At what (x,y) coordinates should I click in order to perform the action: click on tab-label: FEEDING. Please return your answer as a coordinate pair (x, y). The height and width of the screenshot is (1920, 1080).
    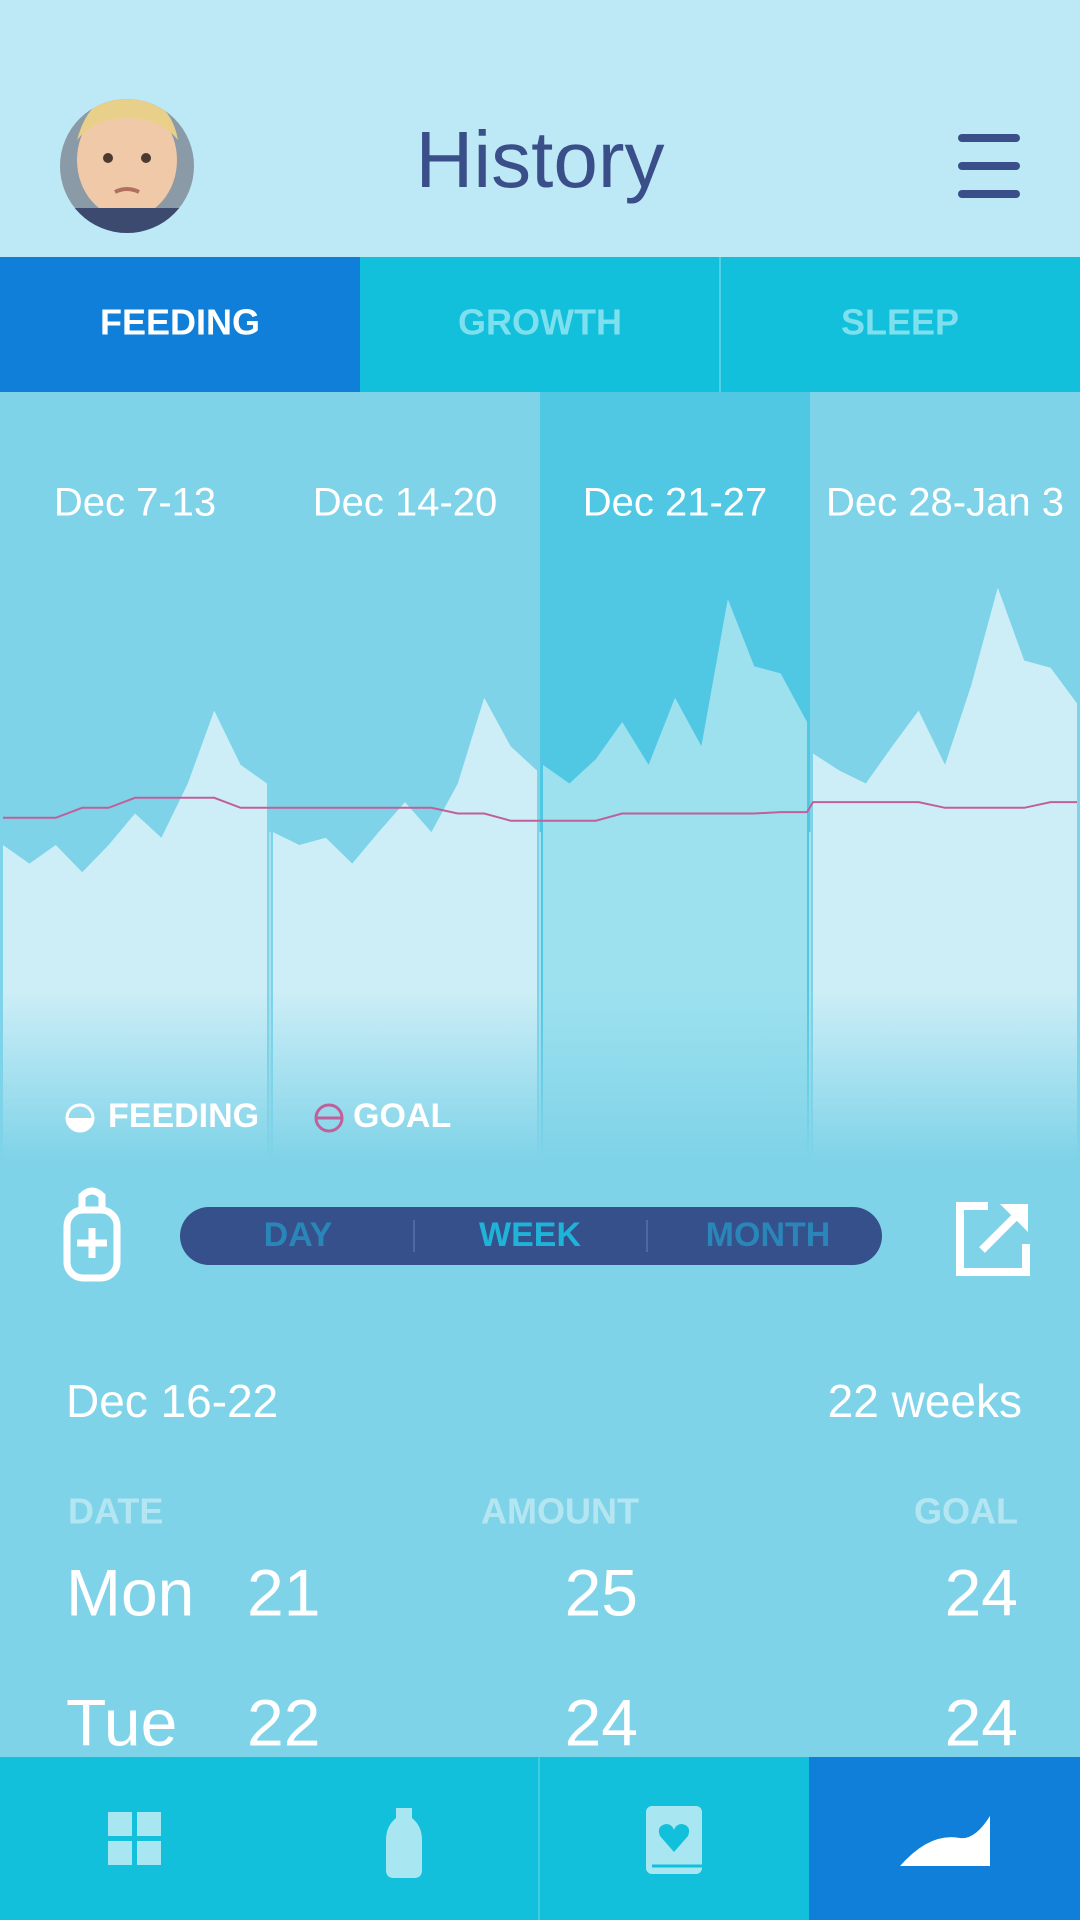
    Looking at the image, I should click on (180, 322).